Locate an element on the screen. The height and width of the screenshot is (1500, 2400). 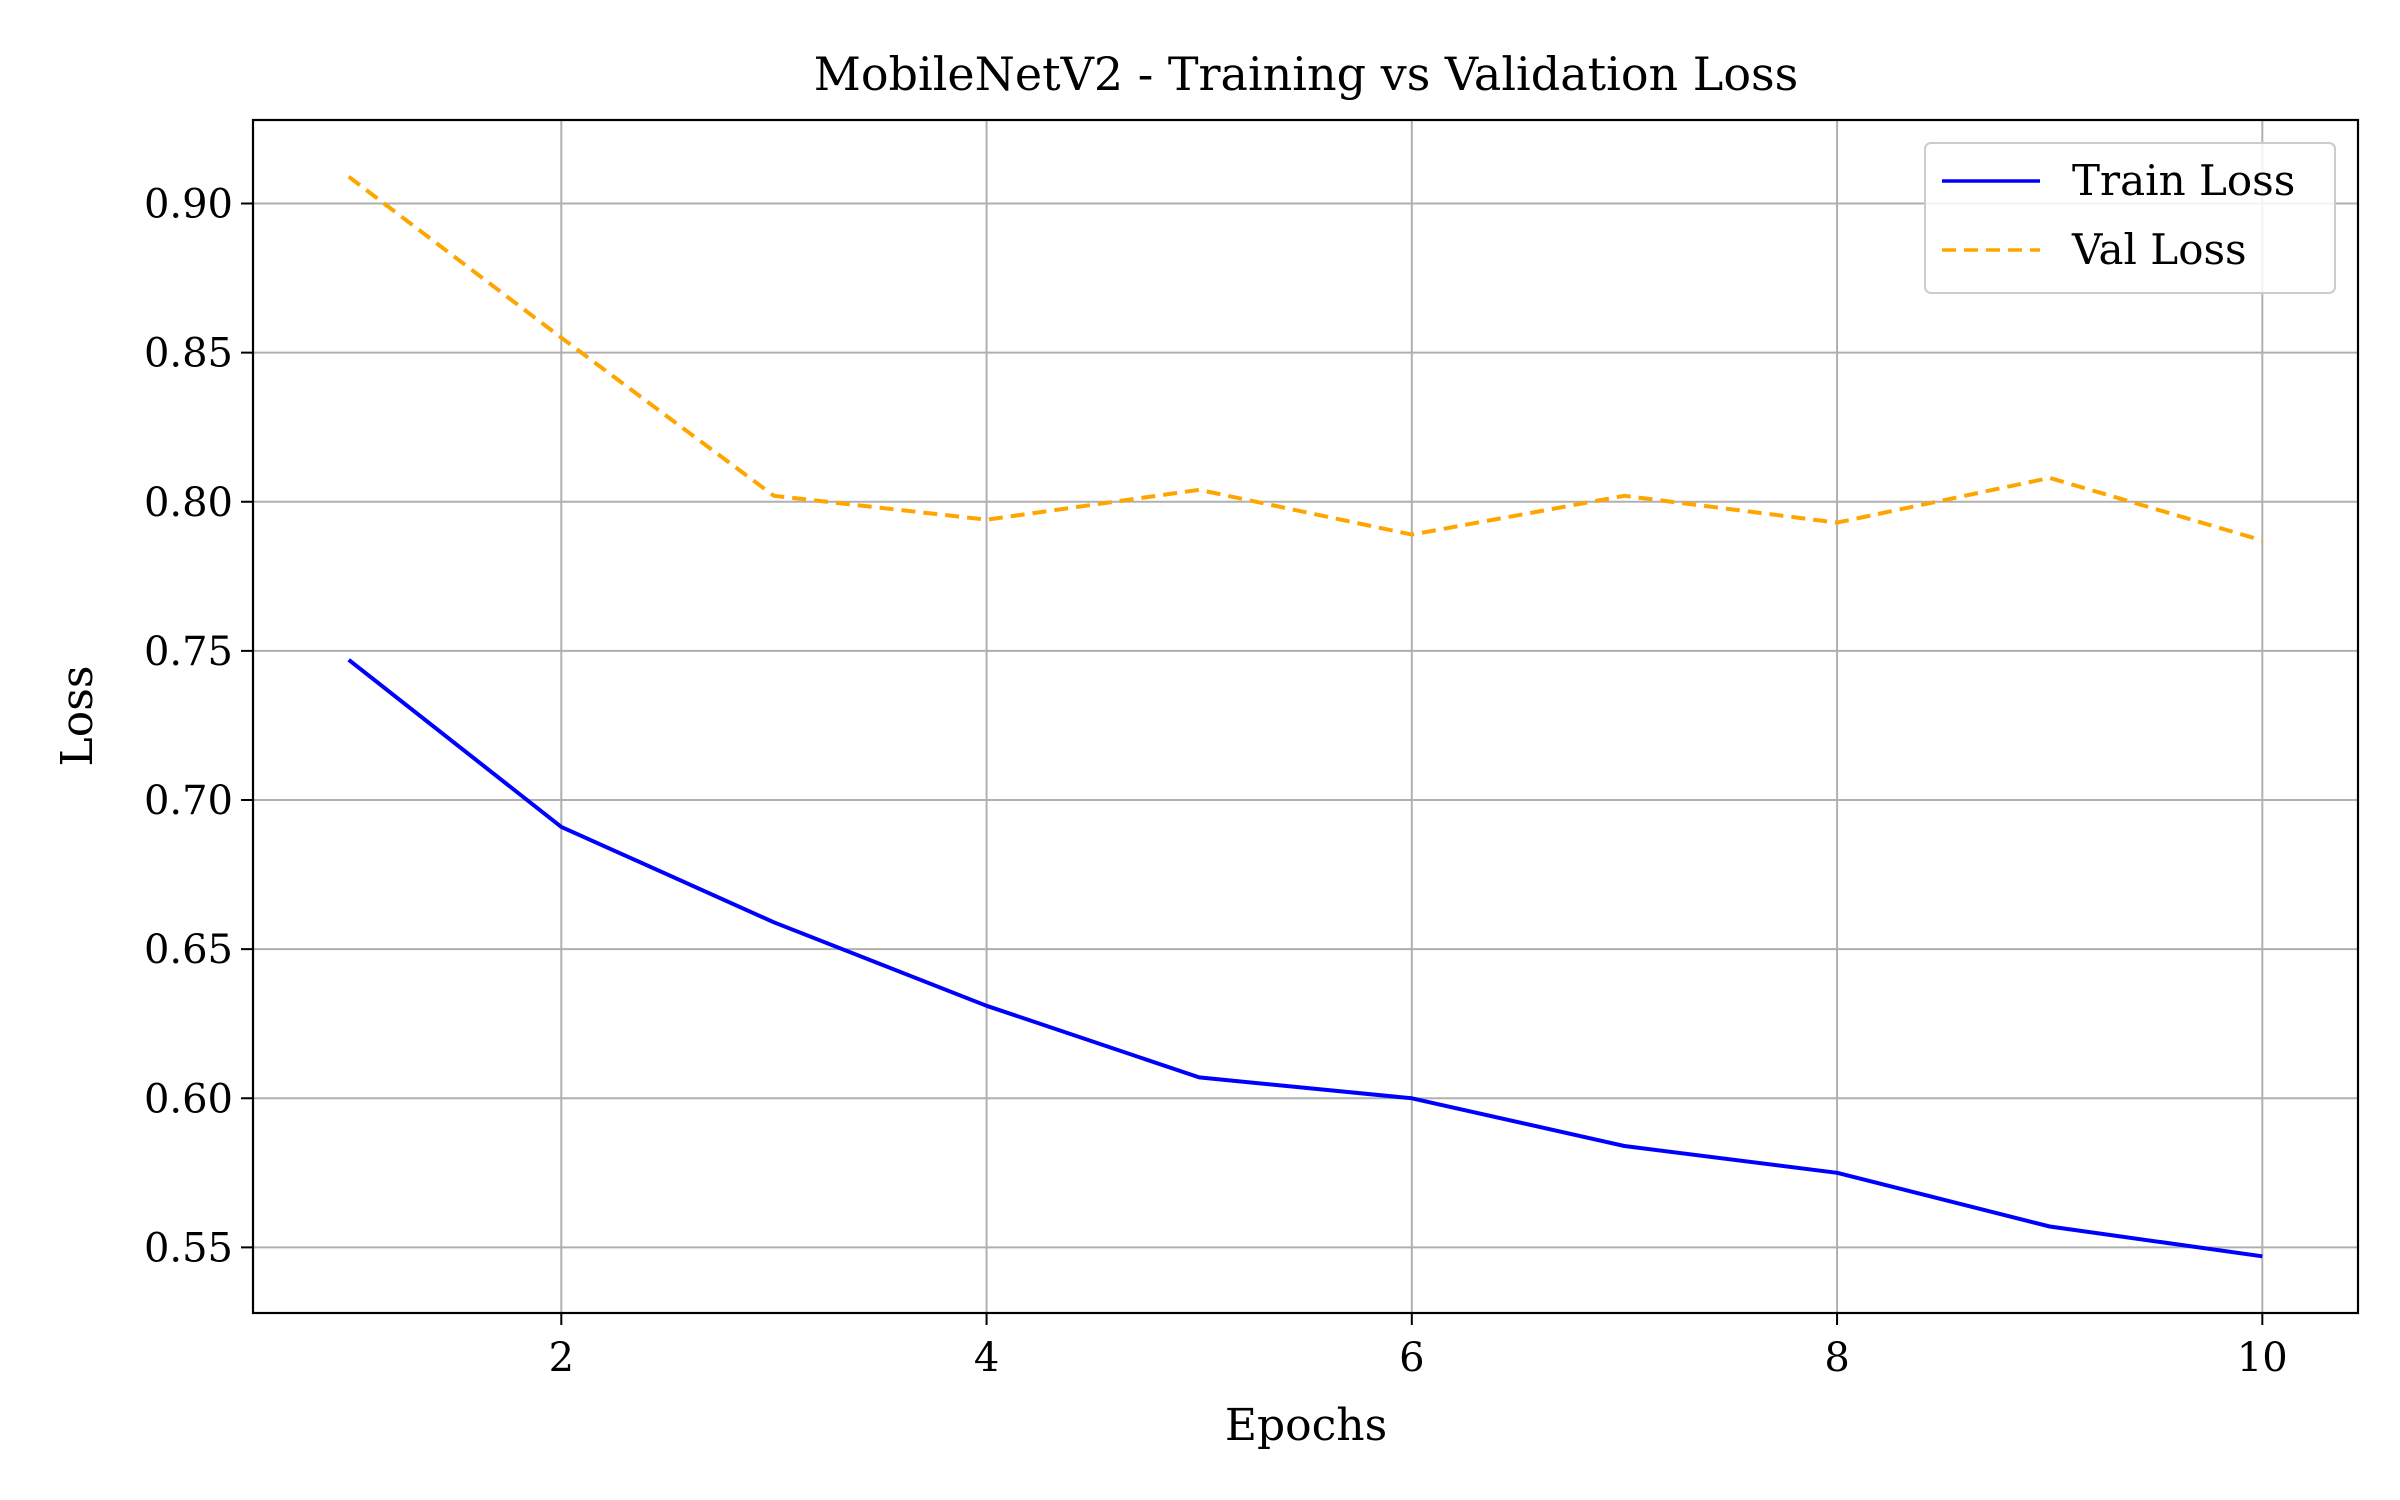
legend-label-train-loss: Train Loss is located at coordinates (2183, 180).